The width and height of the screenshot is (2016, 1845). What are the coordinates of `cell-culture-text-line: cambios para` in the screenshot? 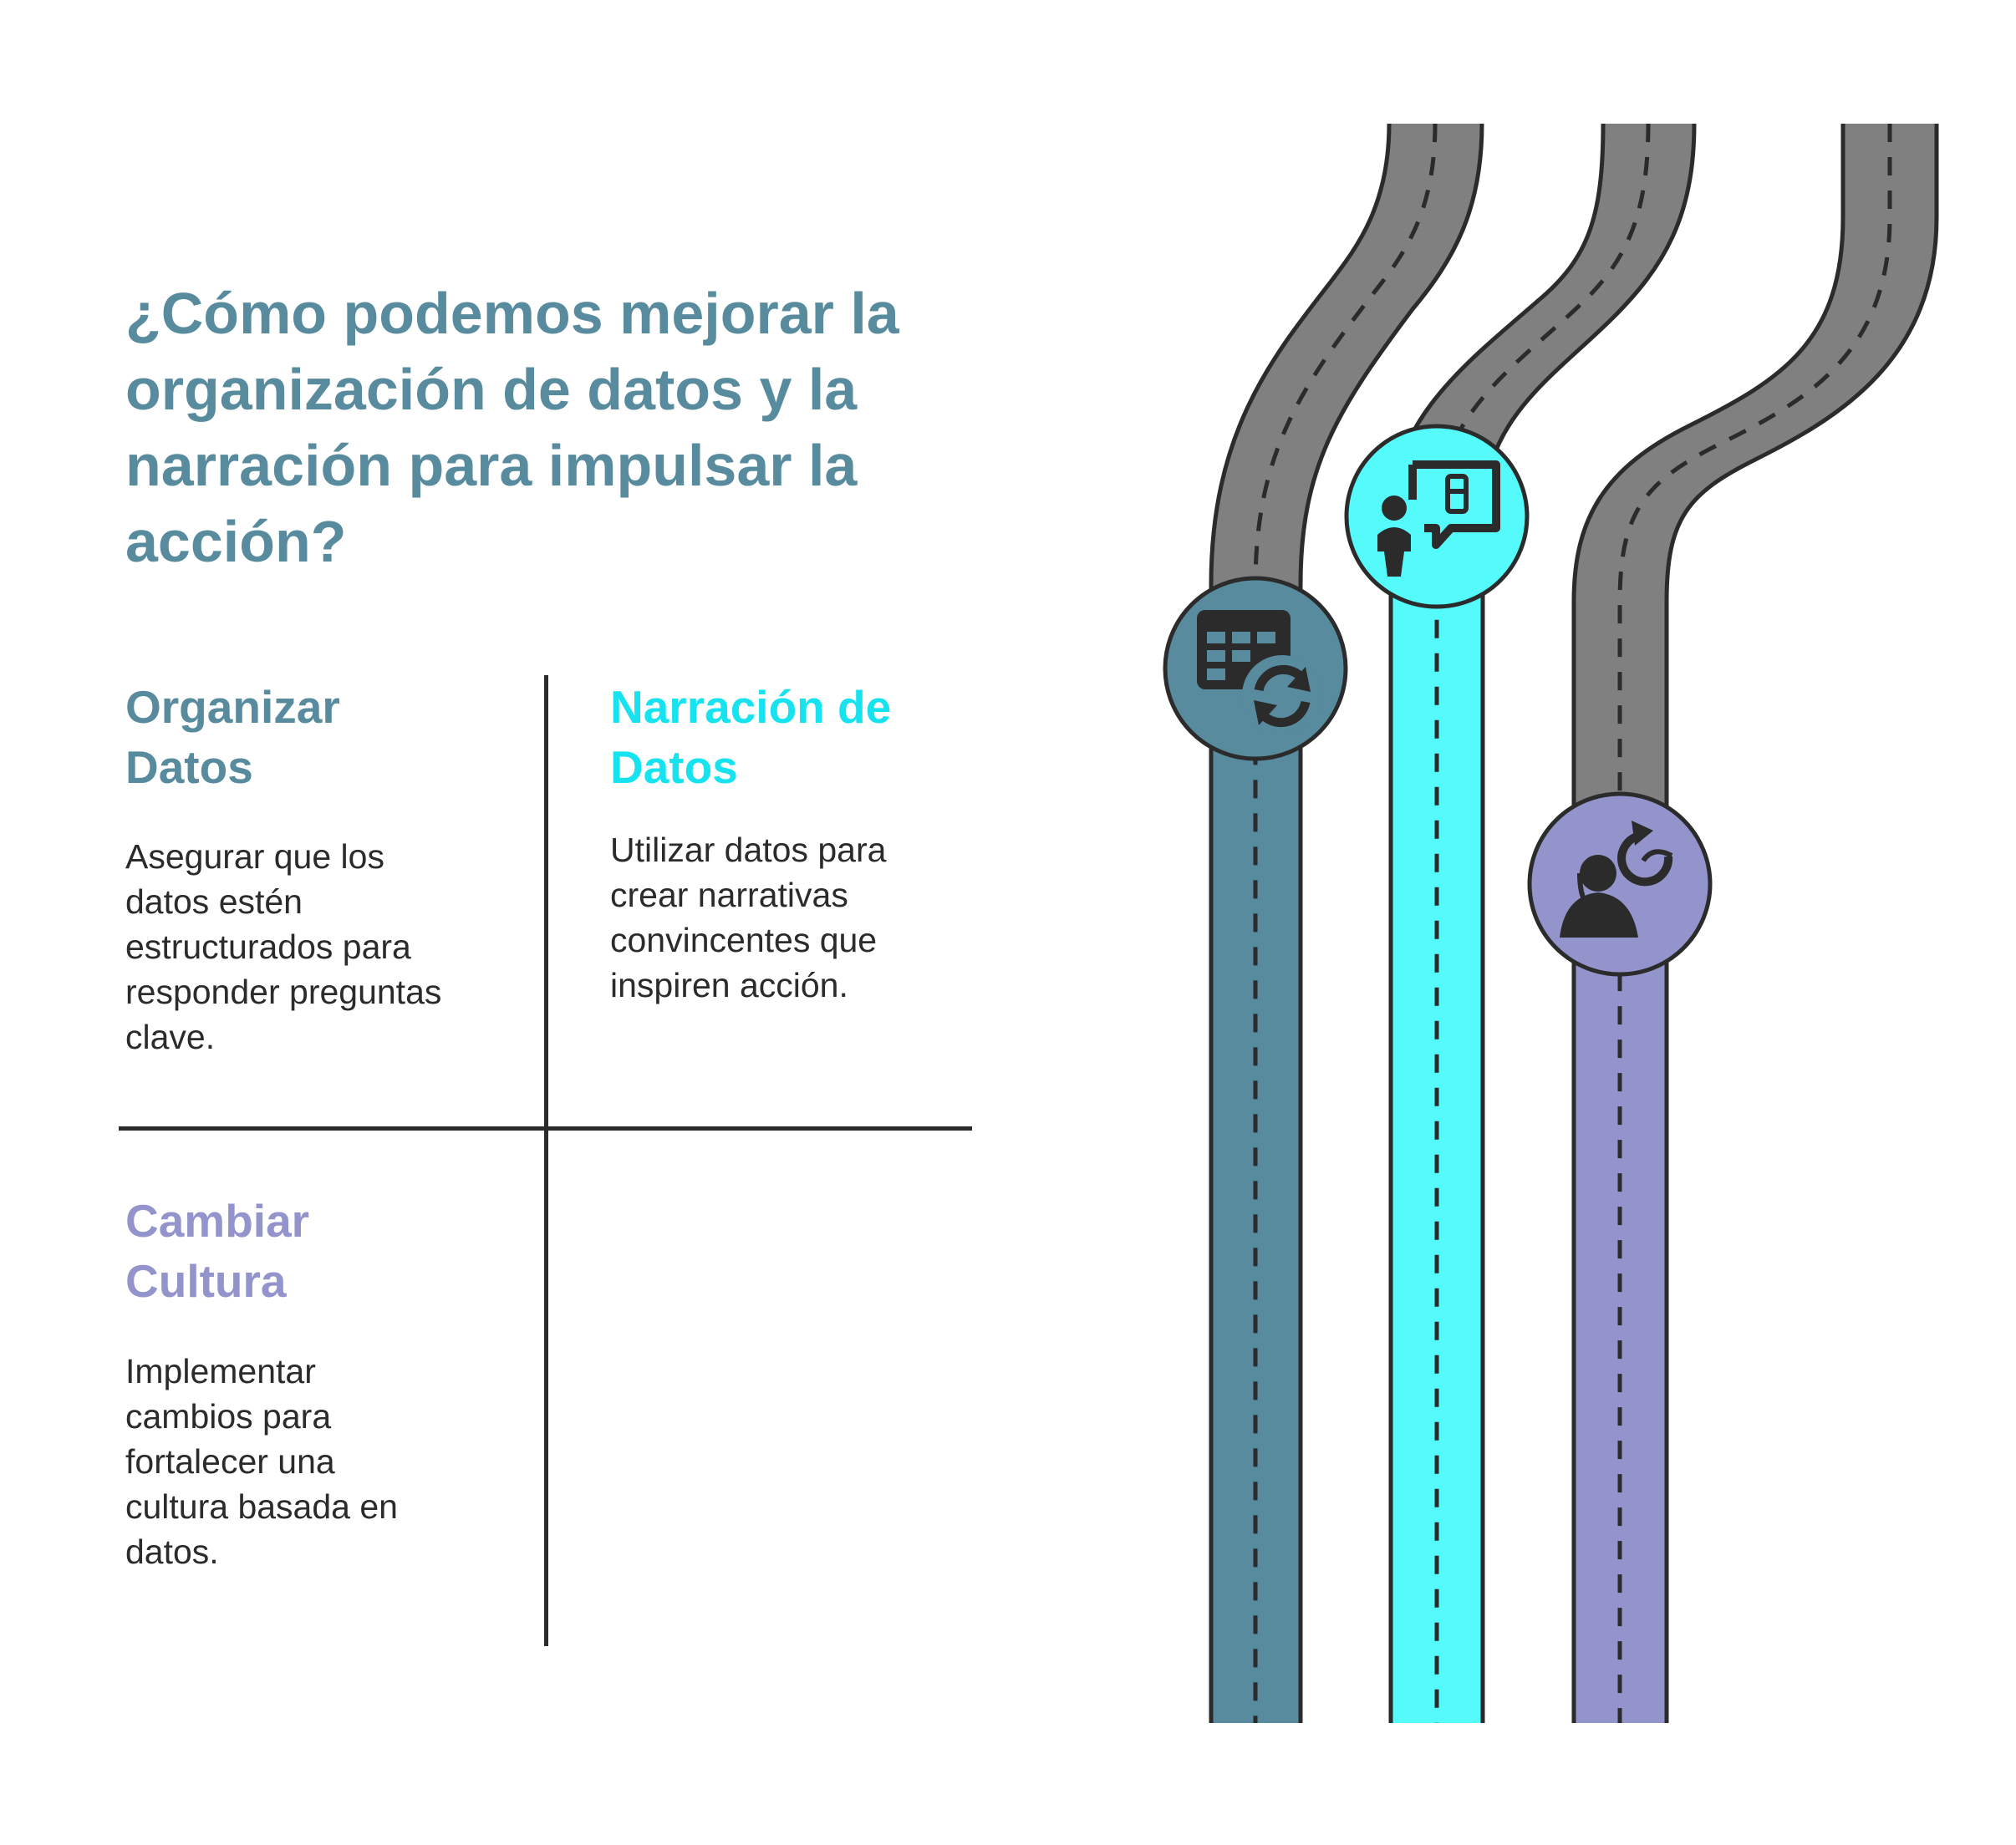 It's located at (228, 1416).